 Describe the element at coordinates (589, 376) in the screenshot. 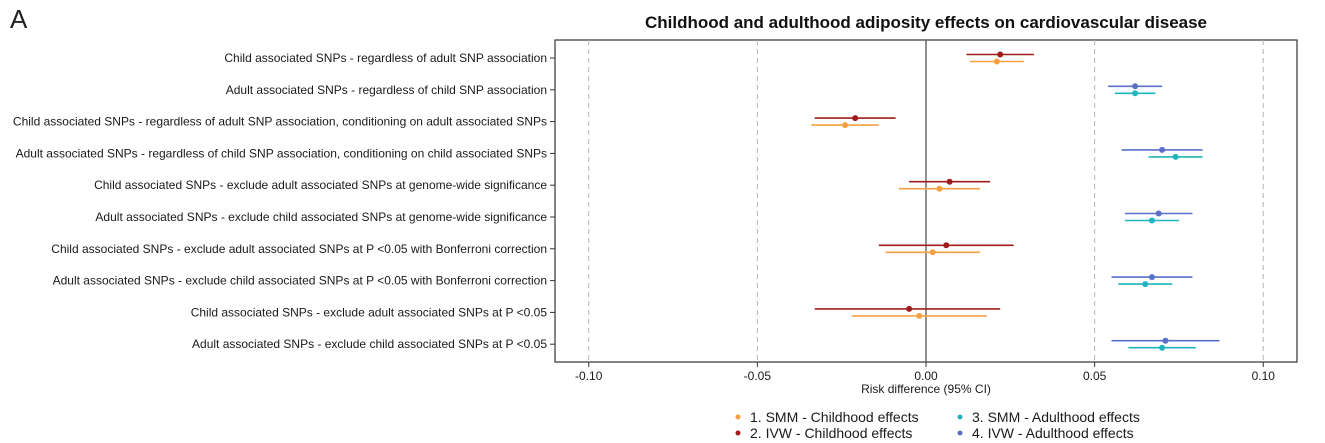

I see `x-tick-label: -0.10` at that location.